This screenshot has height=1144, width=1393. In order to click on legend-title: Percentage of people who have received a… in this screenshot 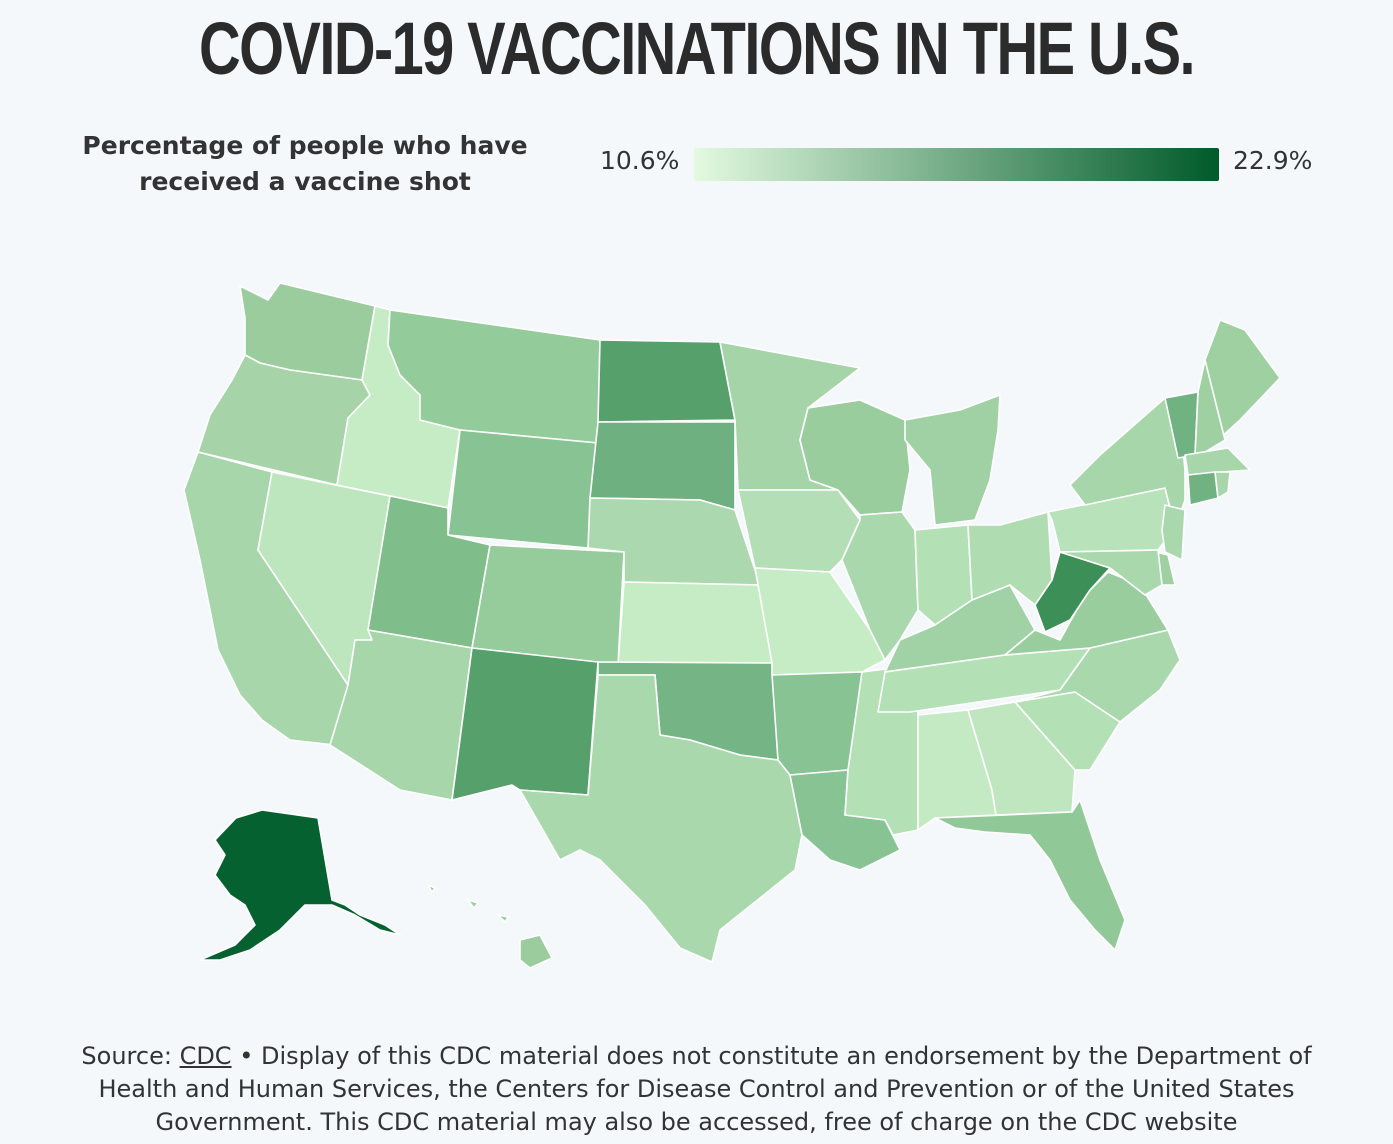, I will do `click(305, 164)`.